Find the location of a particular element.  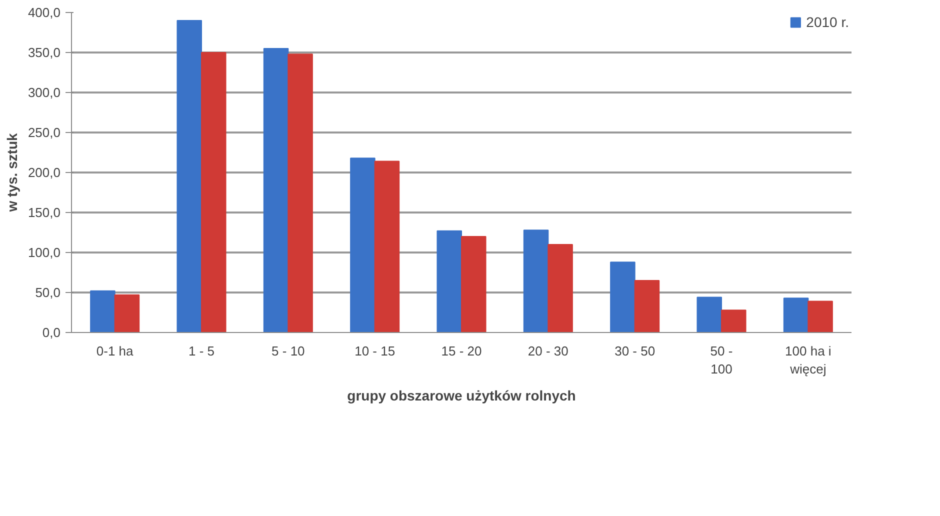

x-tick-label: 20 - 30 is located at coordinates (548, 351).